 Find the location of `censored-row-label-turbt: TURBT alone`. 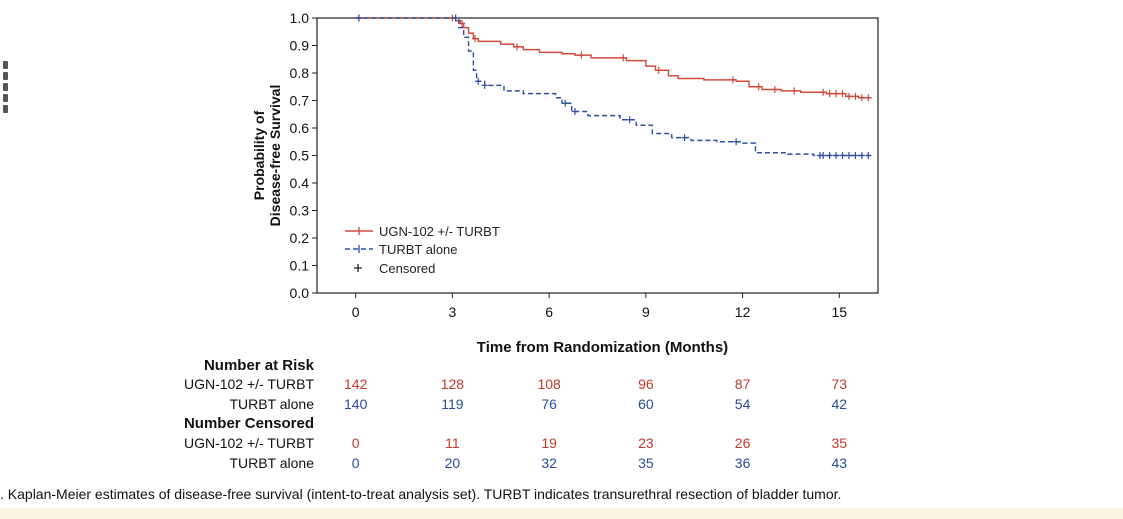

censored-row-label-turbt: TURBT alone is located at coordinates (271, 463).